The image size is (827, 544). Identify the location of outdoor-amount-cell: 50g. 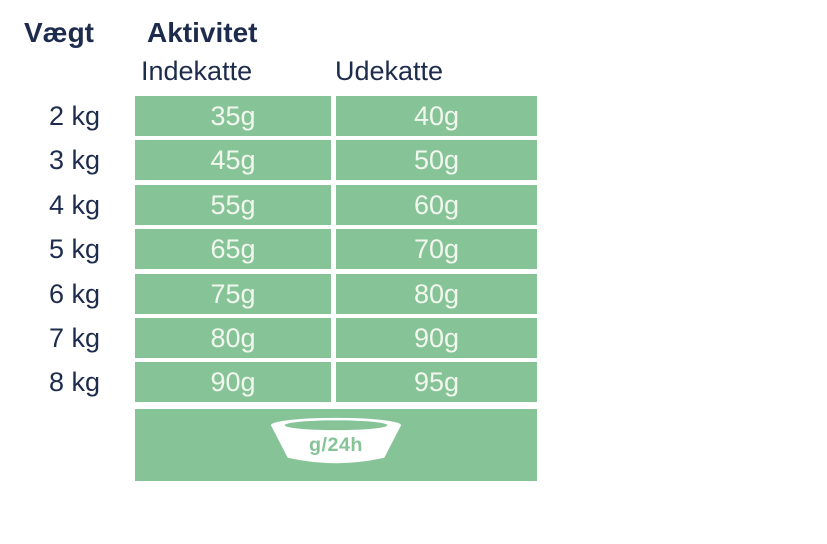
(436, 160).